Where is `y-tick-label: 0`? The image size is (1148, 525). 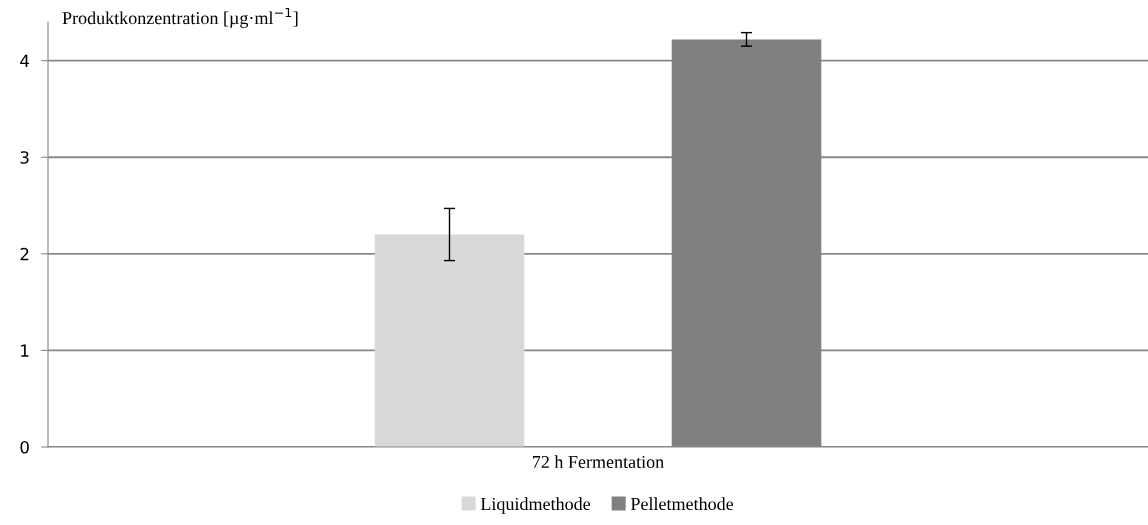 y-tick-label: 0 is located at coordinates (24, 447).